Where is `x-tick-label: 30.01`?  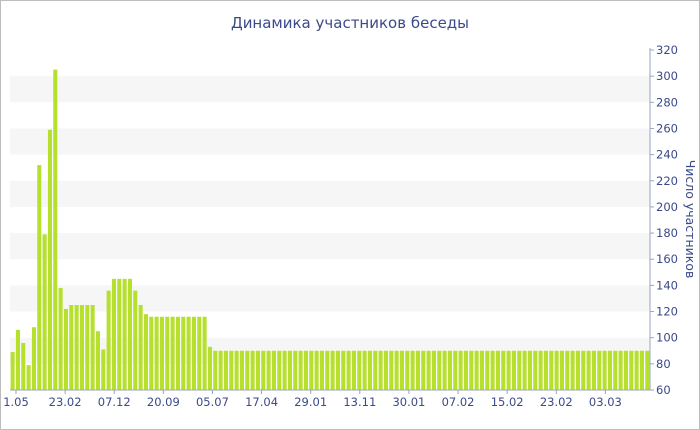
x-tick-label: 30.01 is located at coordinates (408, 402).